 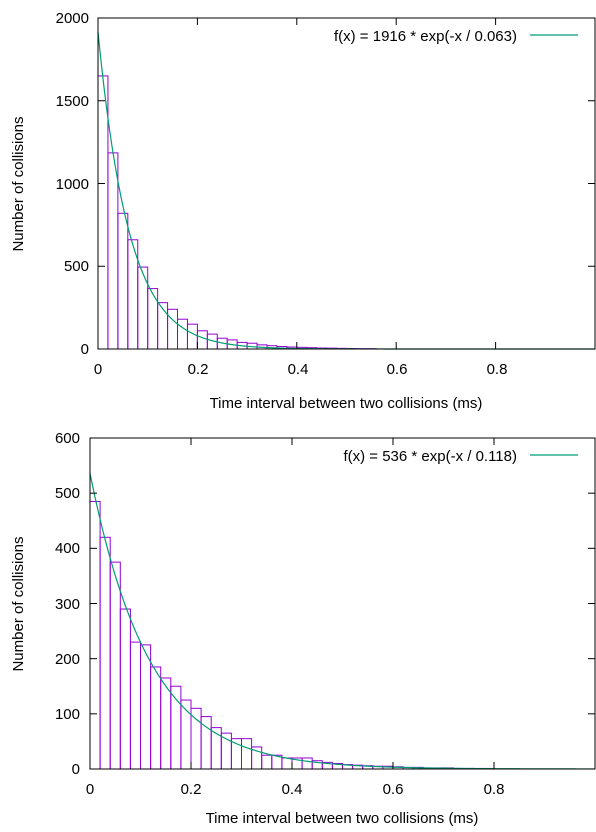 What do you see at coordinates (397, 369) in the screenshot?
I see `top-x-tick-label: 0.6` at bounding box center [397, 369].